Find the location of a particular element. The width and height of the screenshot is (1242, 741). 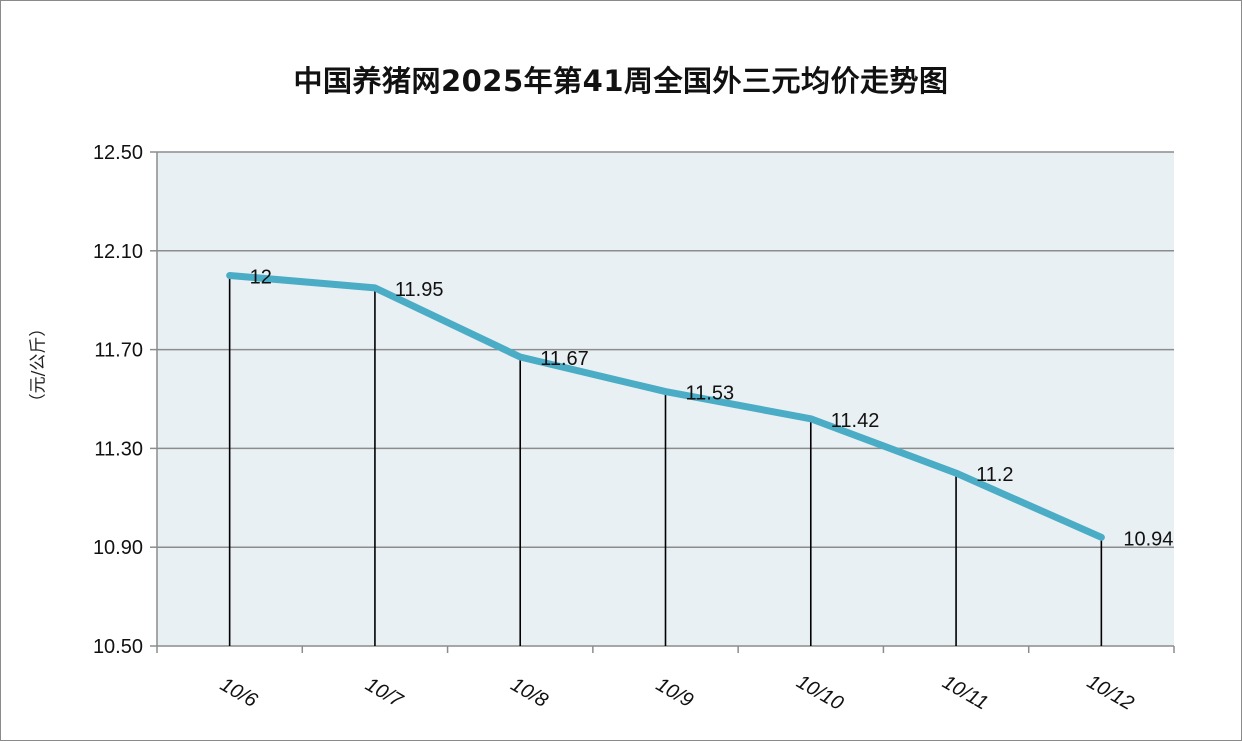

x-tick-label: 10/11 is located at coordinates (965, 692).